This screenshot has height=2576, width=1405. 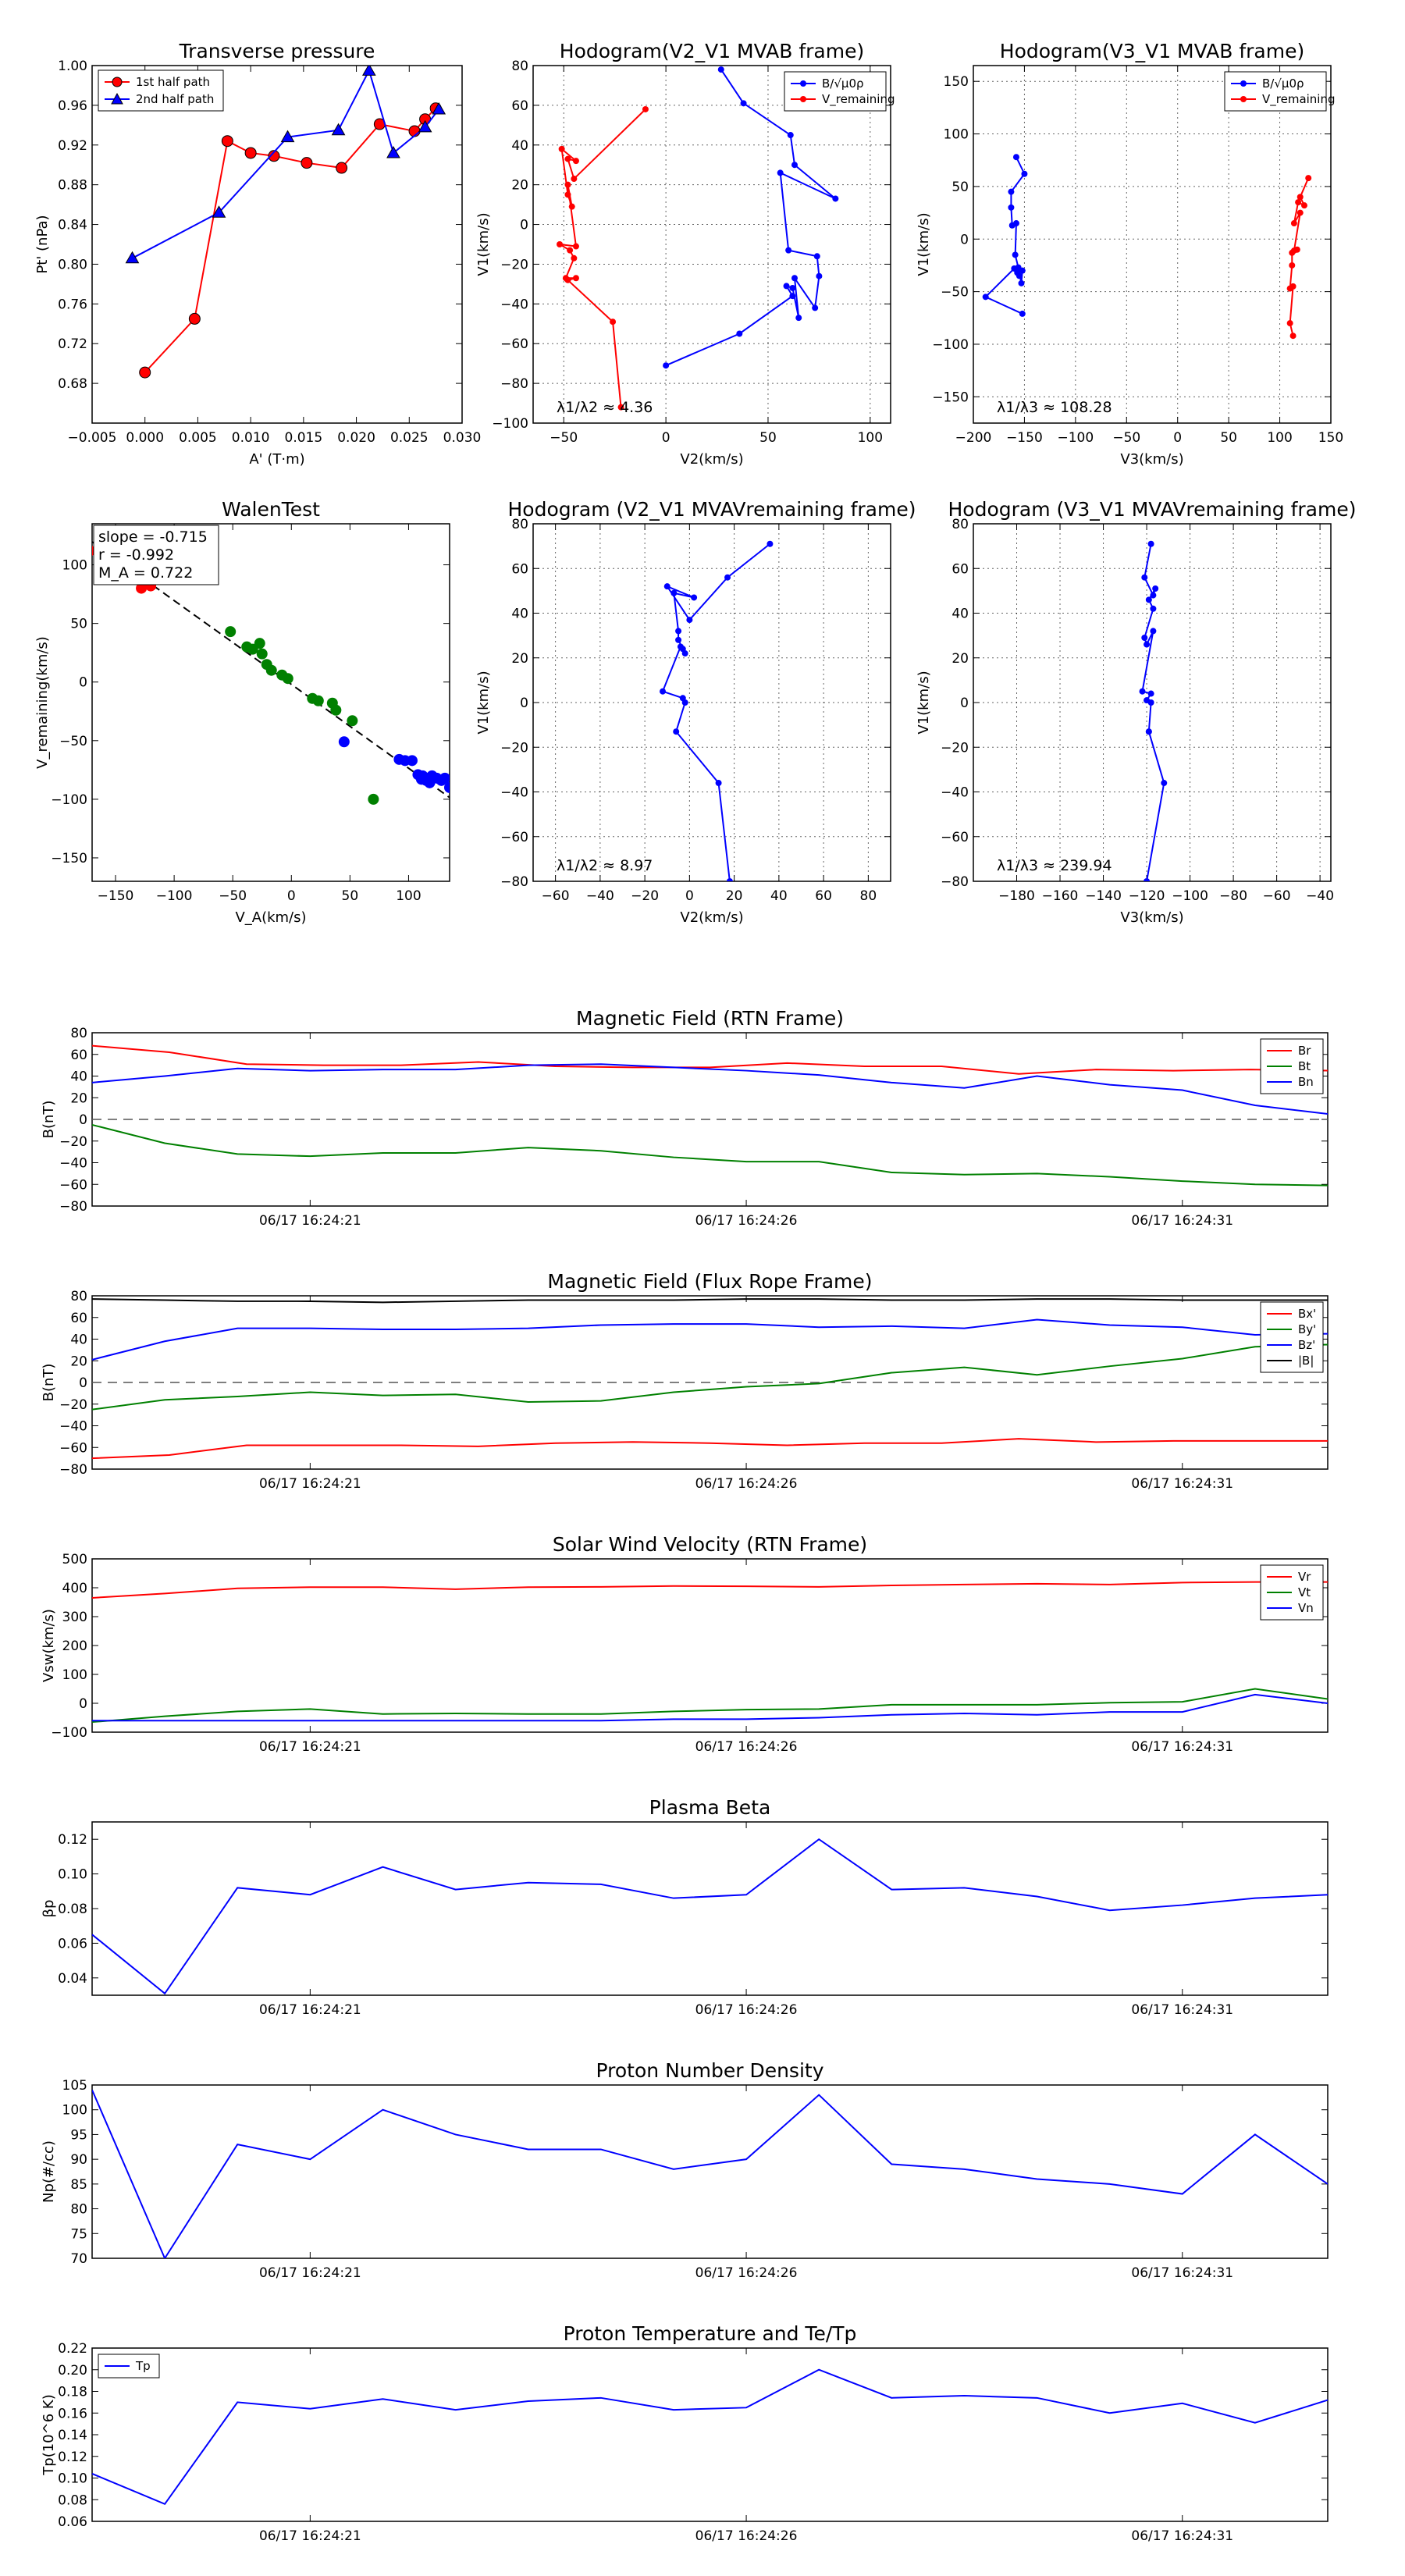 What do you see at coordinates (73, 1164) in the screenshot?
I see `y-tick-label: −40` at bounding box center [73, 1164].